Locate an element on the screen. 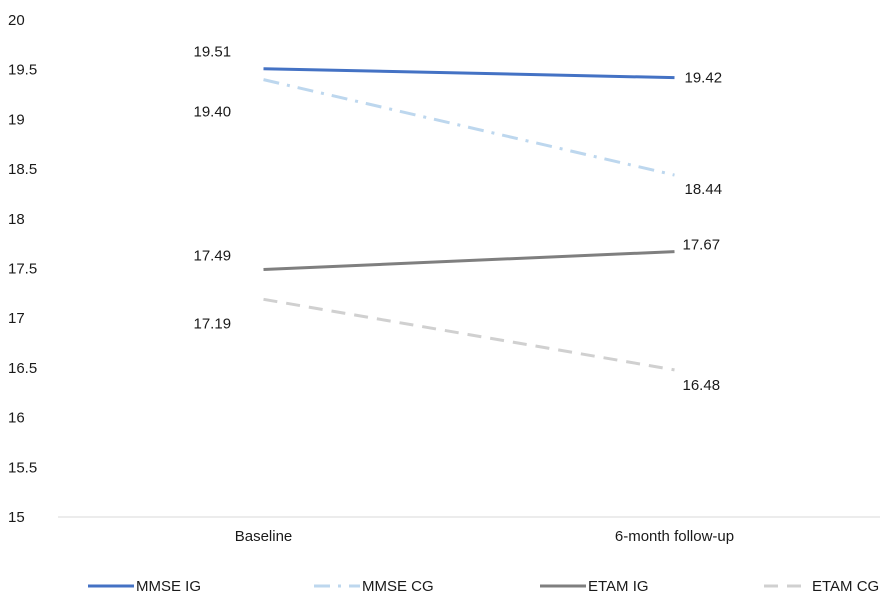 The width and height of the screenshot is (883, 597). y-tick-label: 17.5 is located at coordinates (22, 269).